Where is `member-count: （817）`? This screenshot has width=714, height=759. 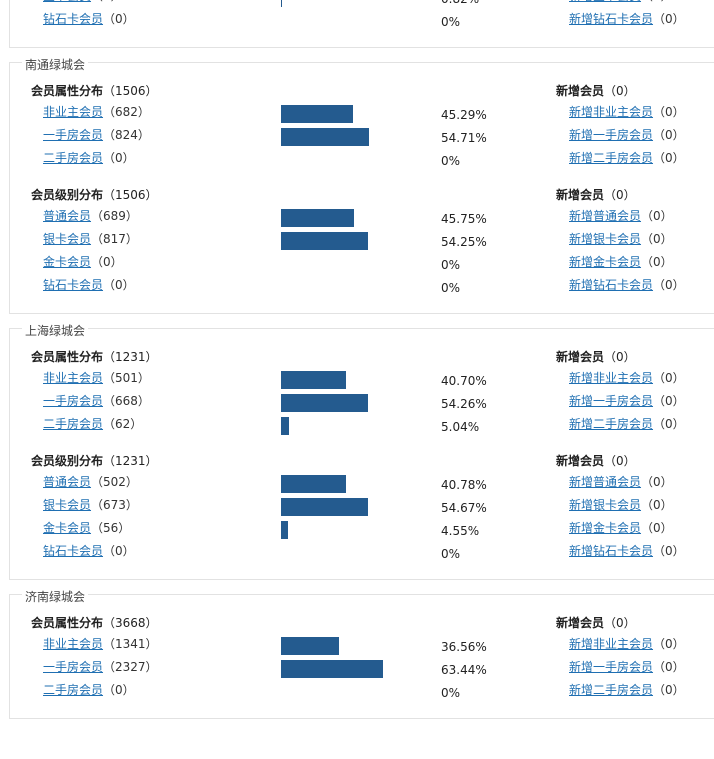 member-count: （817） is located at coordinates (114, 239).